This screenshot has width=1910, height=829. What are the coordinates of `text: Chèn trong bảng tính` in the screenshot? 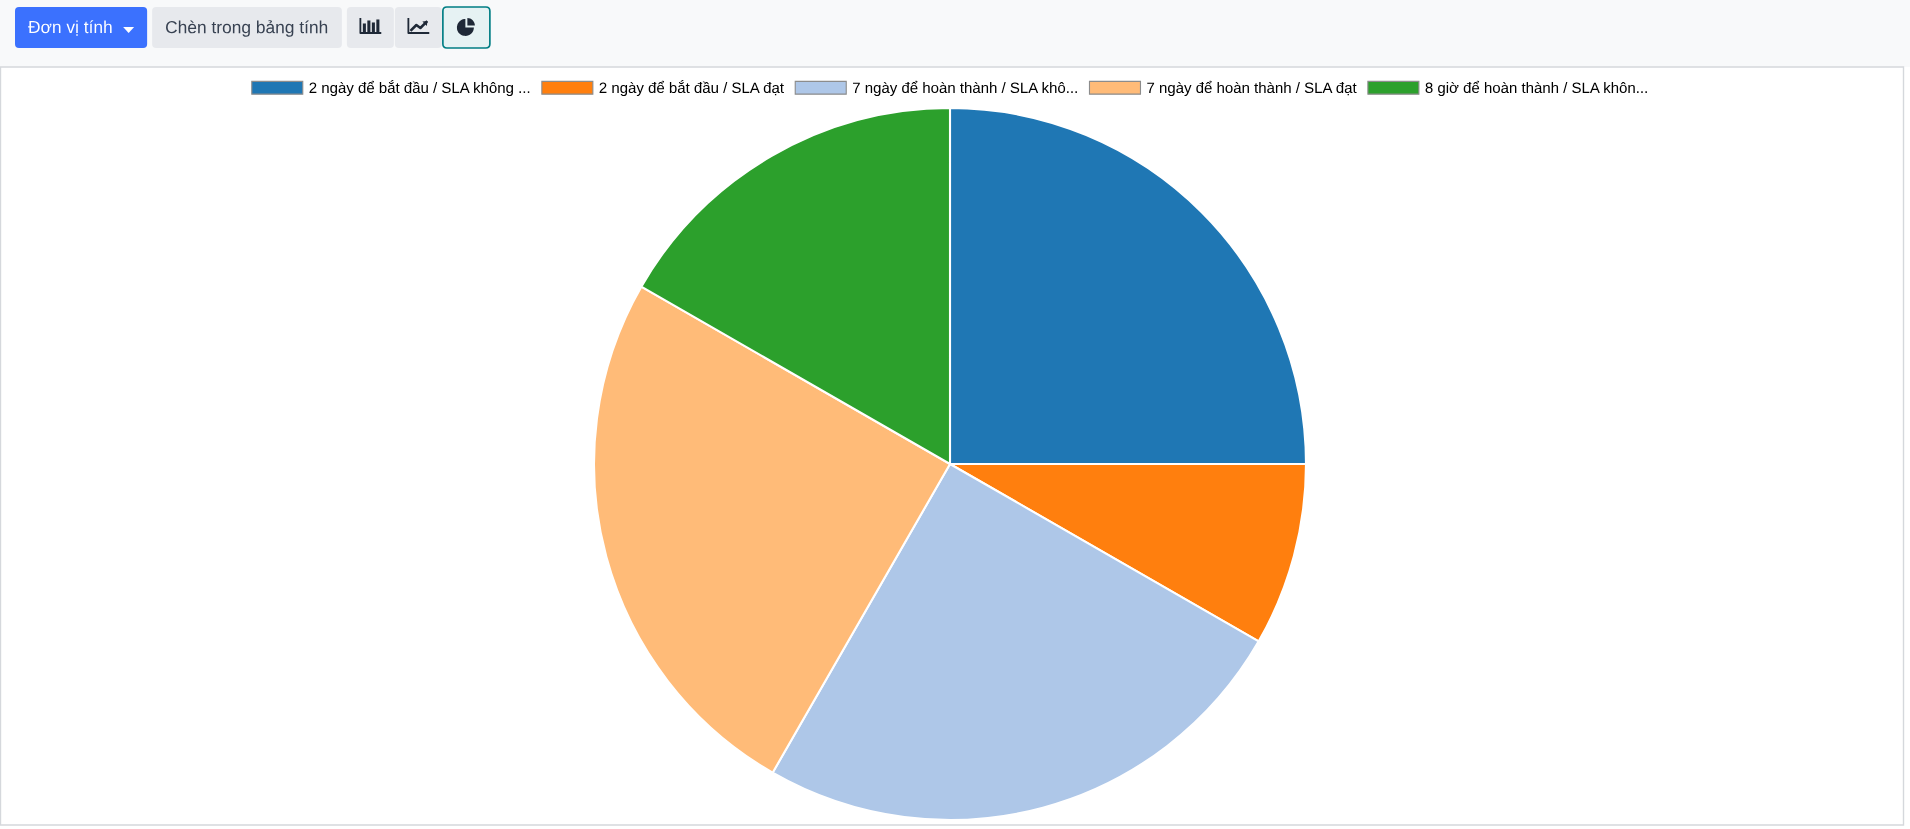 It's located at (247, 28).